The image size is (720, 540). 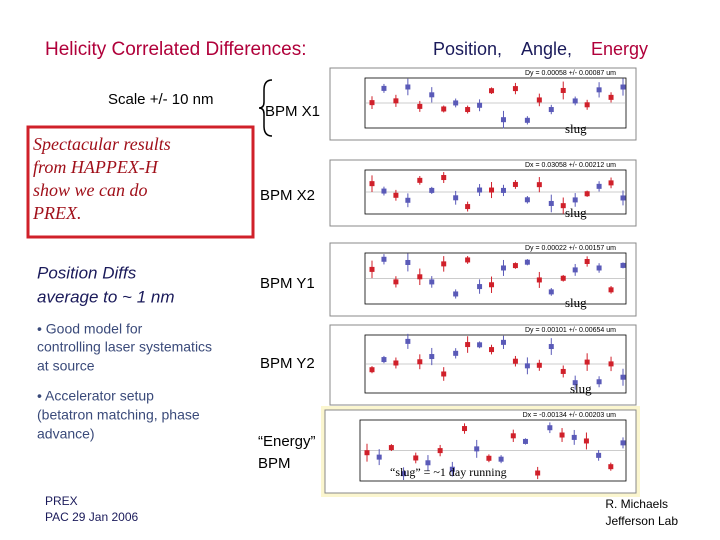 I want to click on bpm-label: BPM X2, so click(x=287, y=195).